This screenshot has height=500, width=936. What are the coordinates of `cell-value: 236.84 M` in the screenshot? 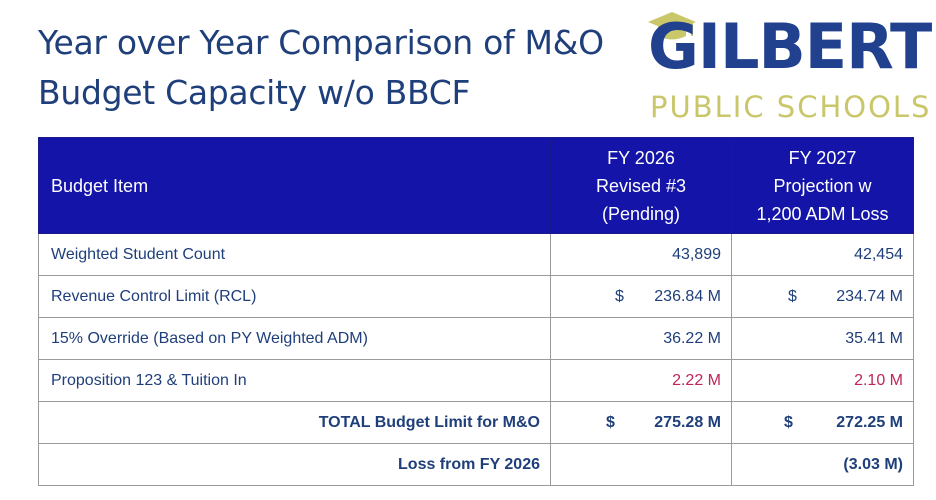 It's located at (687, 296).